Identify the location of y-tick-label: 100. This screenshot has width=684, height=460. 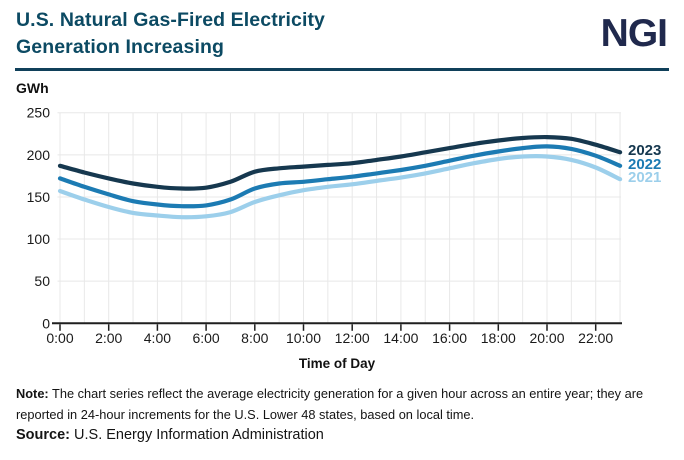
(39, 239).